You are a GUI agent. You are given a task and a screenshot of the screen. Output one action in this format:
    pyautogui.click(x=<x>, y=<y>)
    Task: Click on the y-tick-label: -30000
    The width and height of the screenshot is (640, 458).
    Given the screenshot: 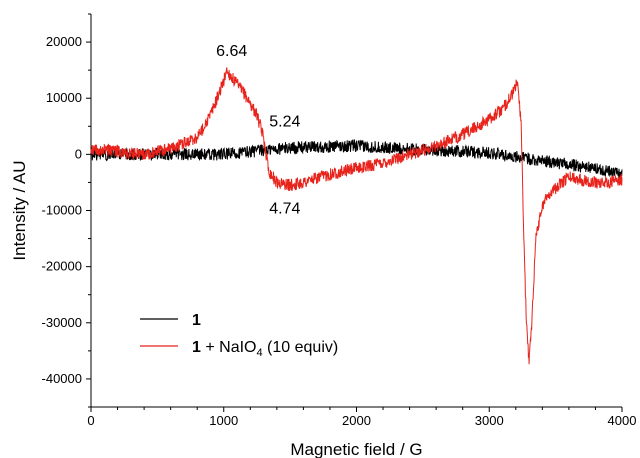 What is the action you would take?
    pyautogui.click(x=62, y=322)
    